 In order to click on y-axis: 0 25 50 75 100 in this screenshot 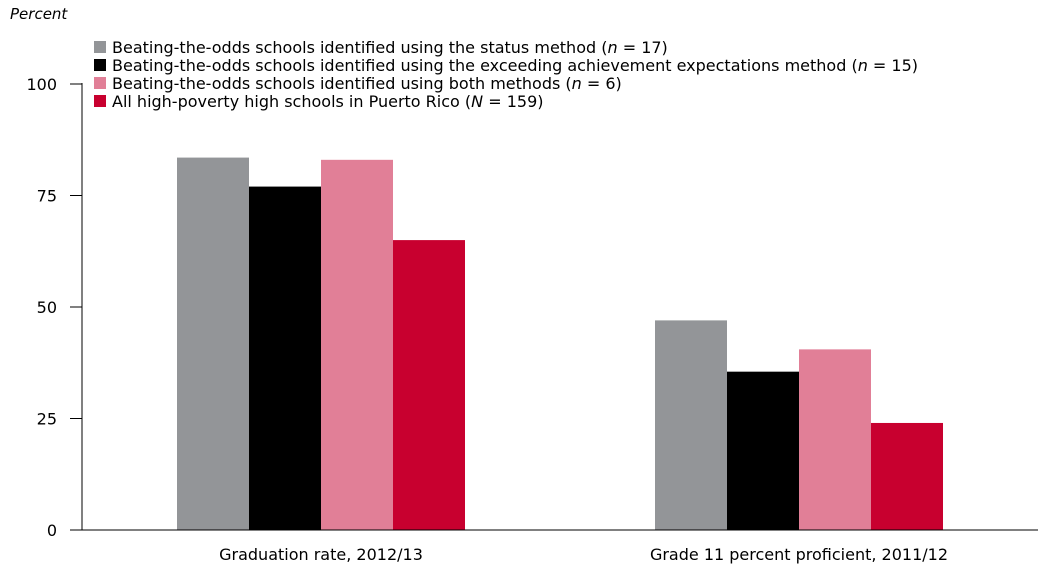, I will do `click(54, 307)`.